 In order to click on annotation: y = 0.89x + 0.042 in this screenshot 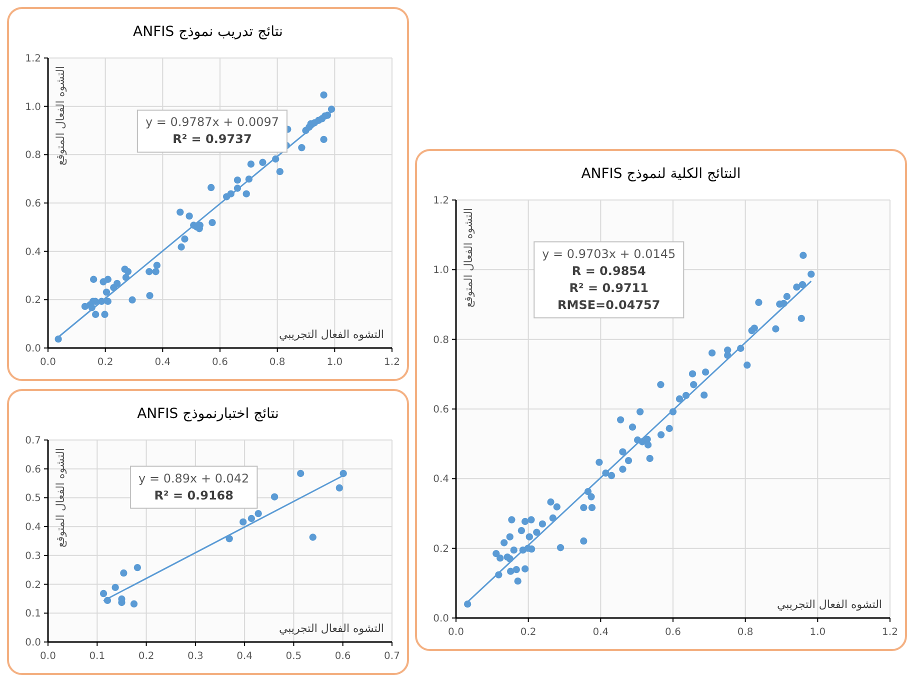, I will do `click(194, 478)`.